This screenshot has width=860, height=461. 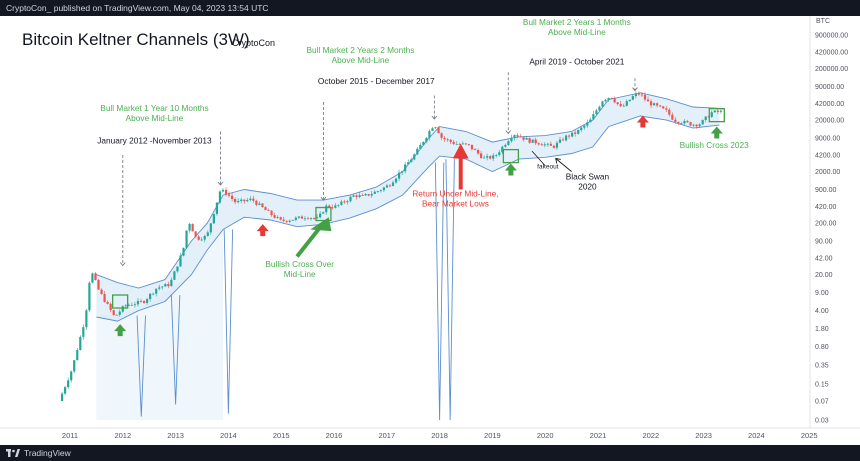 What do you see at coordinates (756, 435) in the screenshot?
I see `x-tick-label: 2024` at bounding box center [756, 435].